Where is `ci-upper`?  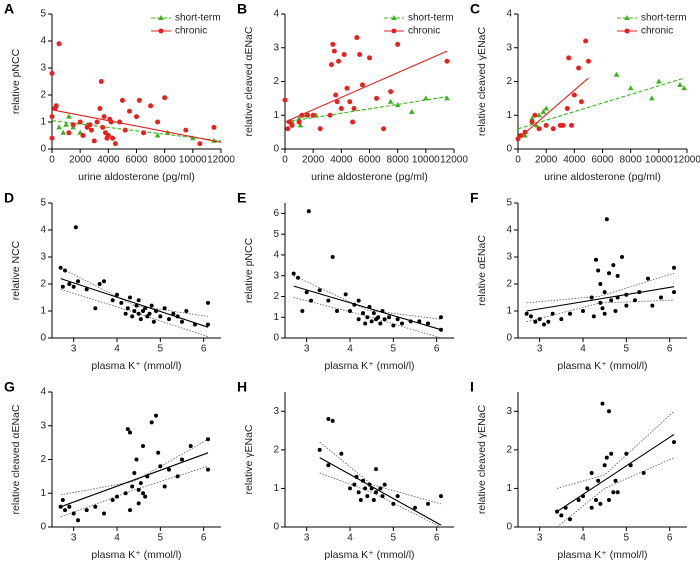
ci-upper is located at coordinates (380, 473).